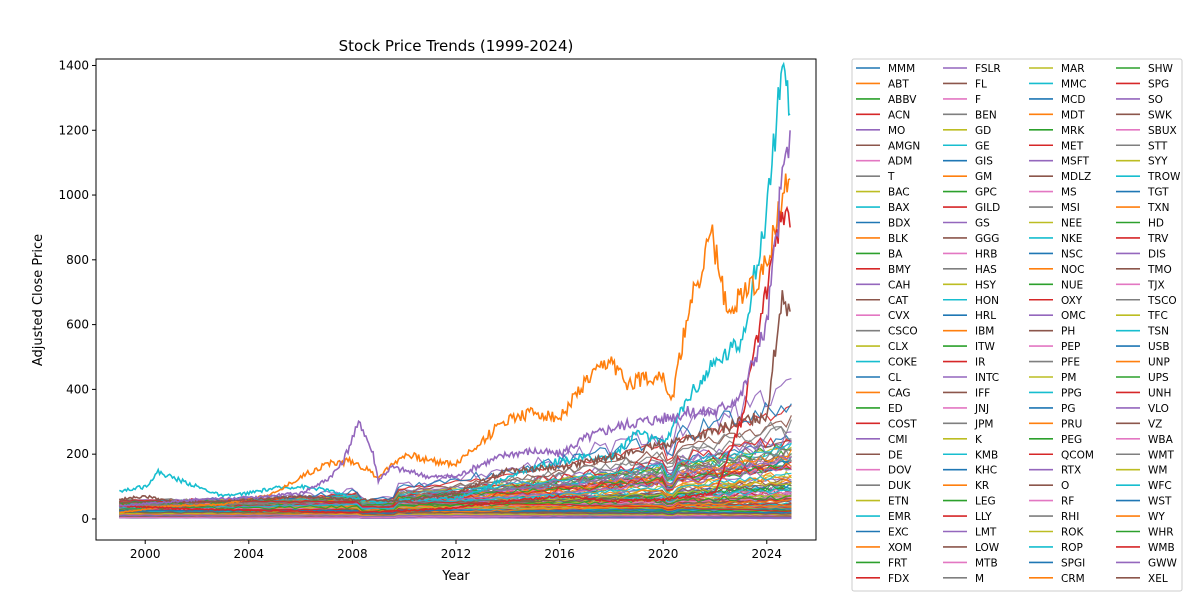 This screenshot has width=1200, height=600. I want to click on y-tick-label: 0, so click(85, 519).